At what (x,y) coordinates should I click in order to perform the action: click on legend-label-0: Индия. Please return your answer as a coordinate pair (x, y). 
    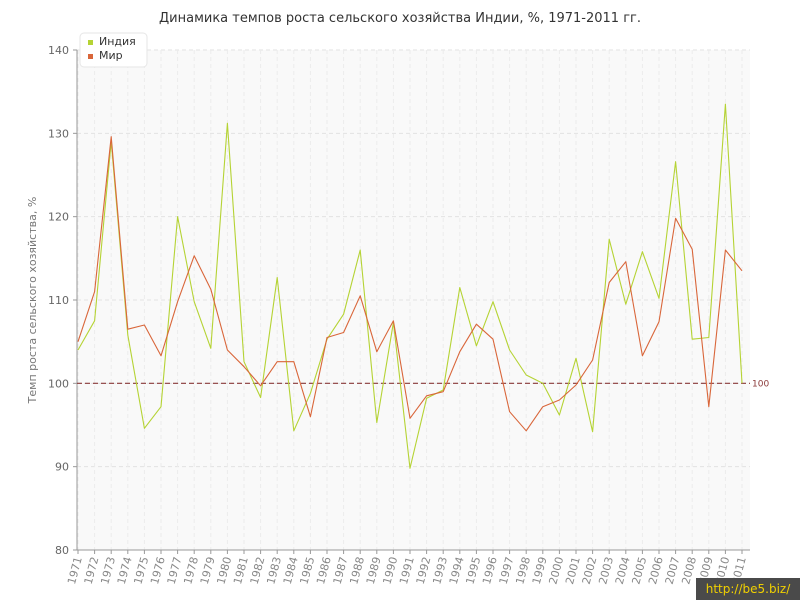
    Looking at the image, I should click on (117, 41).